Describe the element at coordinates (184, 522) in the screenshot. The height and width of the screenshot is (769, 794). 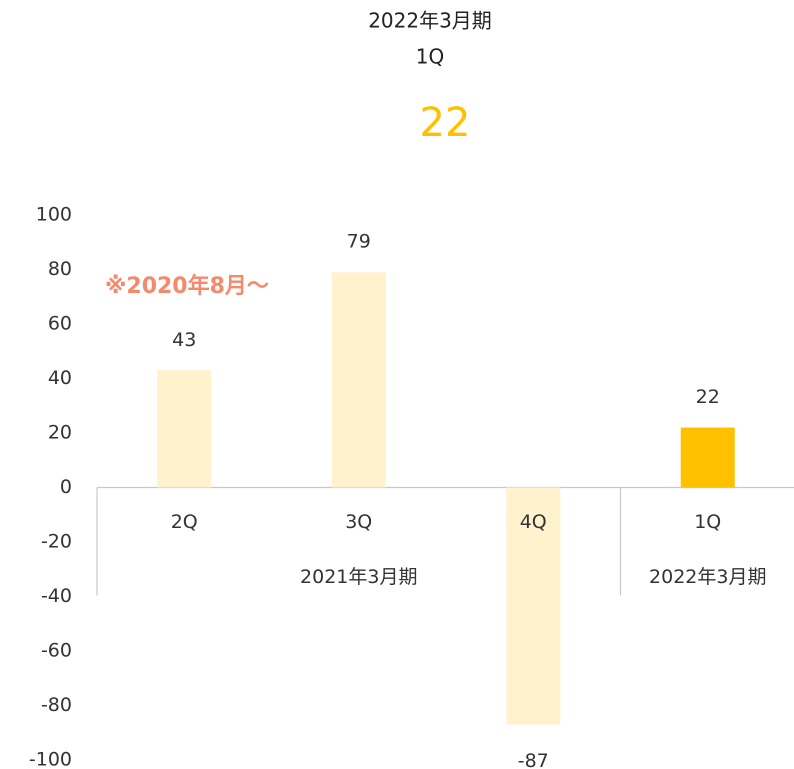
I see `x-tick-label: 2Q` at that location.